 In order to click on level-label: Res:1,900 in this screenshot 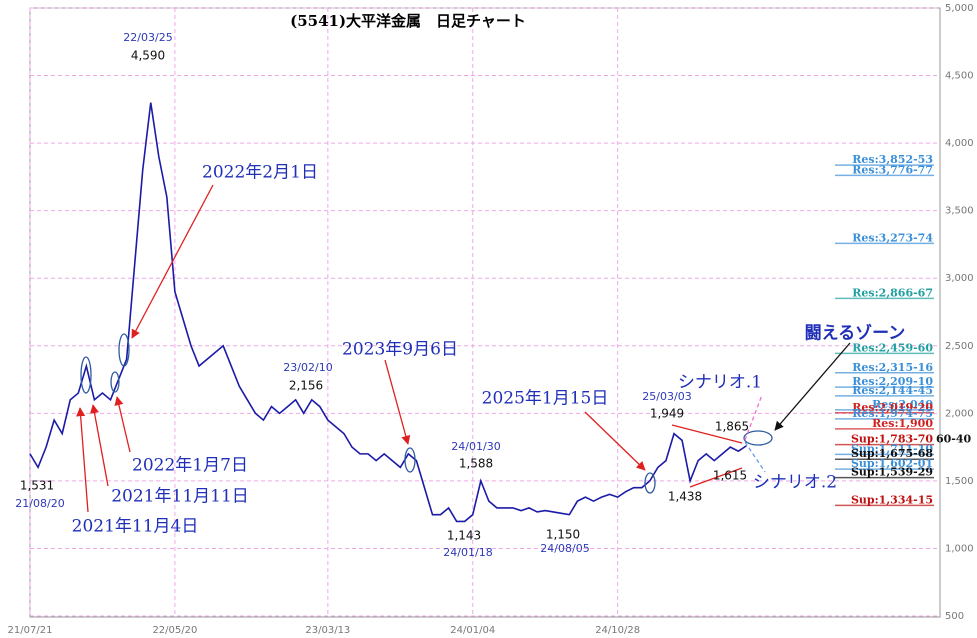, I will do `click(902, 423)`.